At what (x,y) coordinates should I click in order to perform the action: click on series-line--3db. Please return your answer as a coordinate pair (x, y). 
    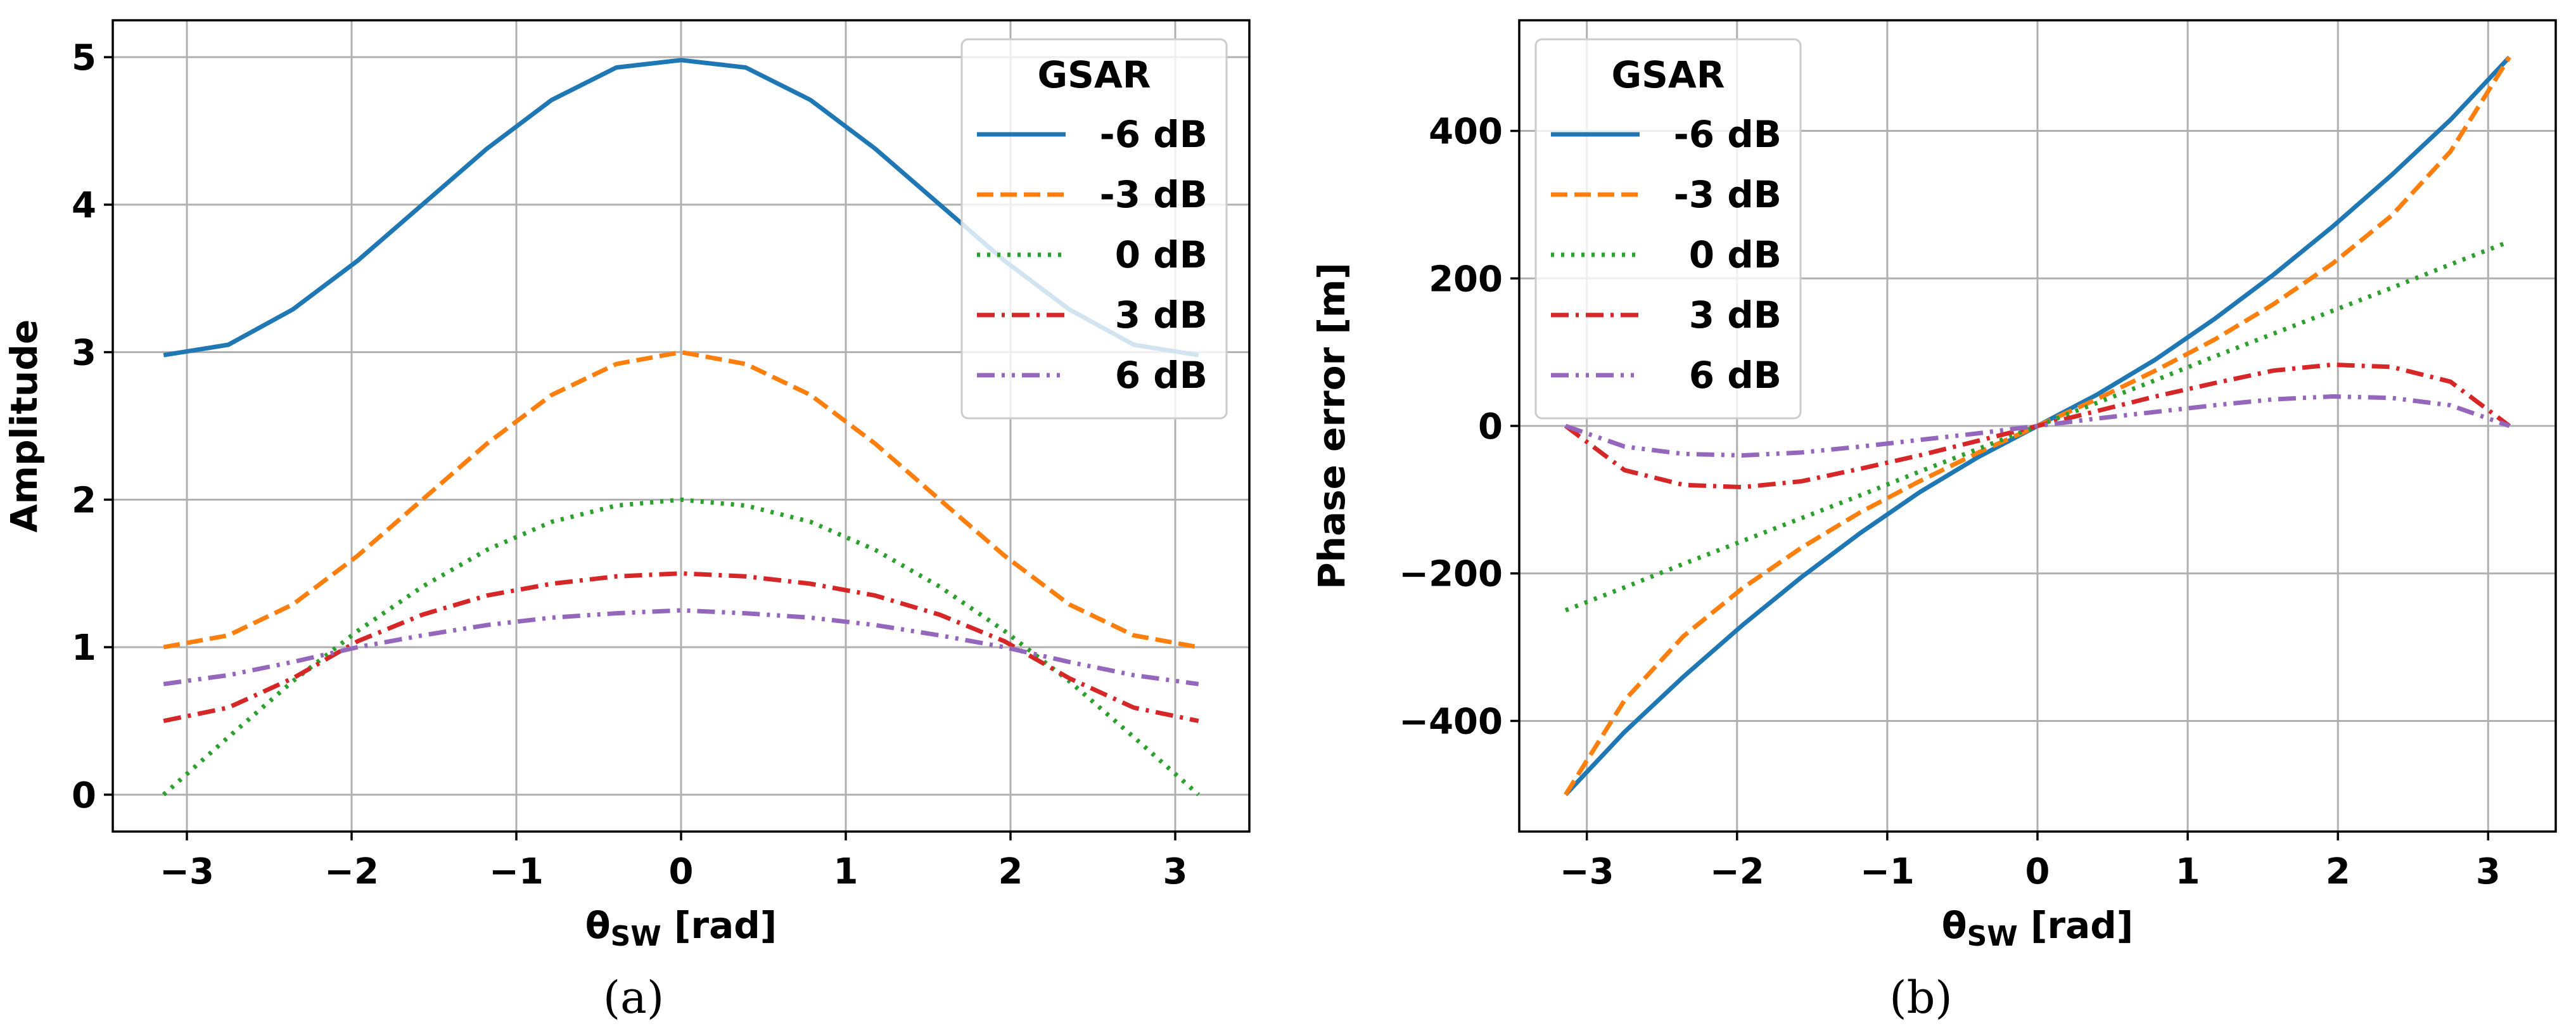
    Looking at the image, I should click on (681, 500).